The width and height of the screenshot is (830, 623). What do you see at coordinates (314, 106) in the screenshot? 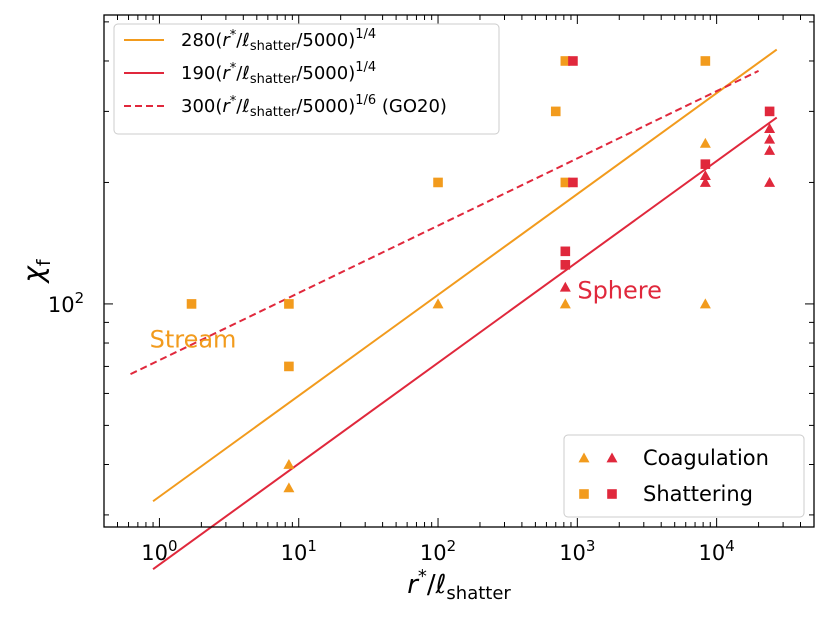
I see `legend-line-label: 300(r*/ℓshatter/5000)1/6 (GO20)` at bounding box center [314, 106].